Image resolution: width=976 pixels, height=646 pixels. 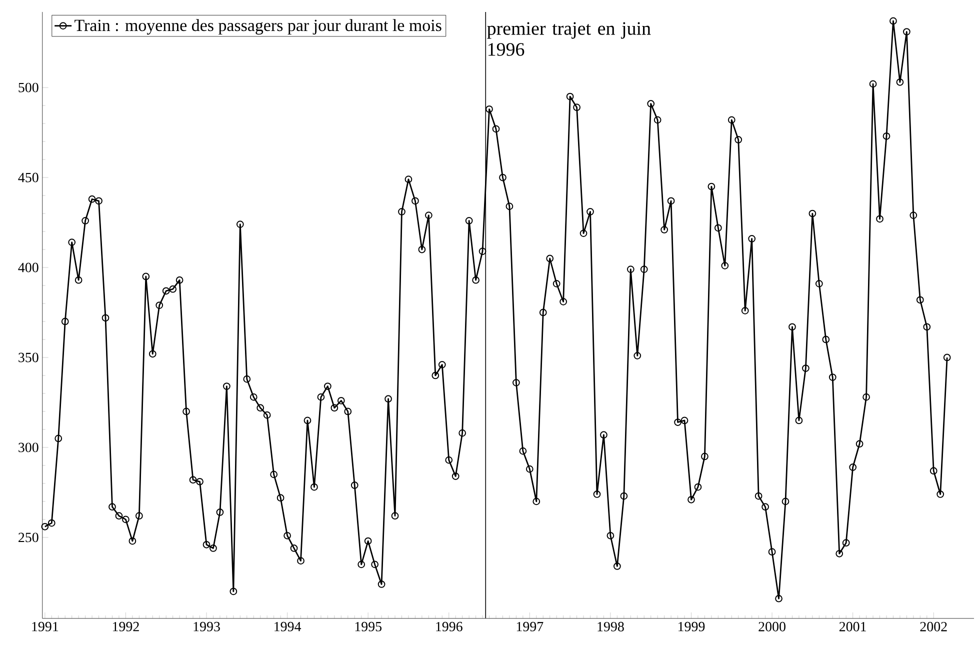 What do you see at coordinates (28, 177) in the screenshot?
I see `y-tick-label: 450` at bounding box center [28, 177].